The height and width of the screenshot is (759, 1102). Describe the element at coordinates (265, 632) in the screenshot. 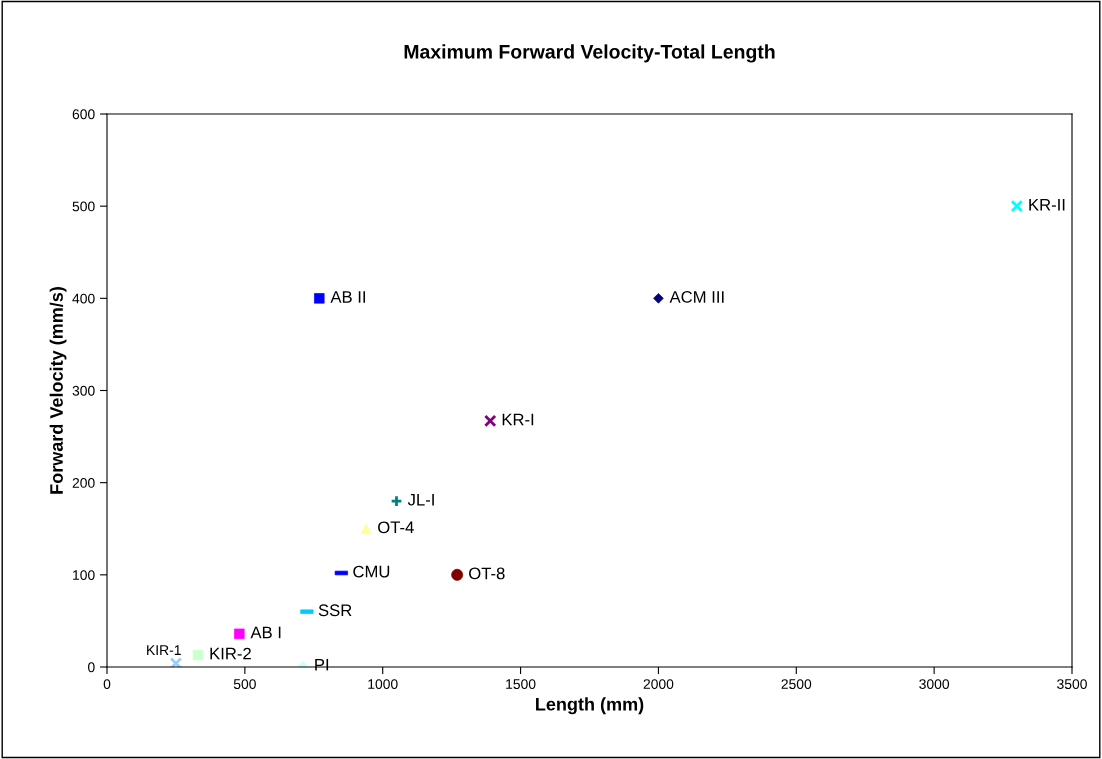

I see `series-label: AB I` at that location.